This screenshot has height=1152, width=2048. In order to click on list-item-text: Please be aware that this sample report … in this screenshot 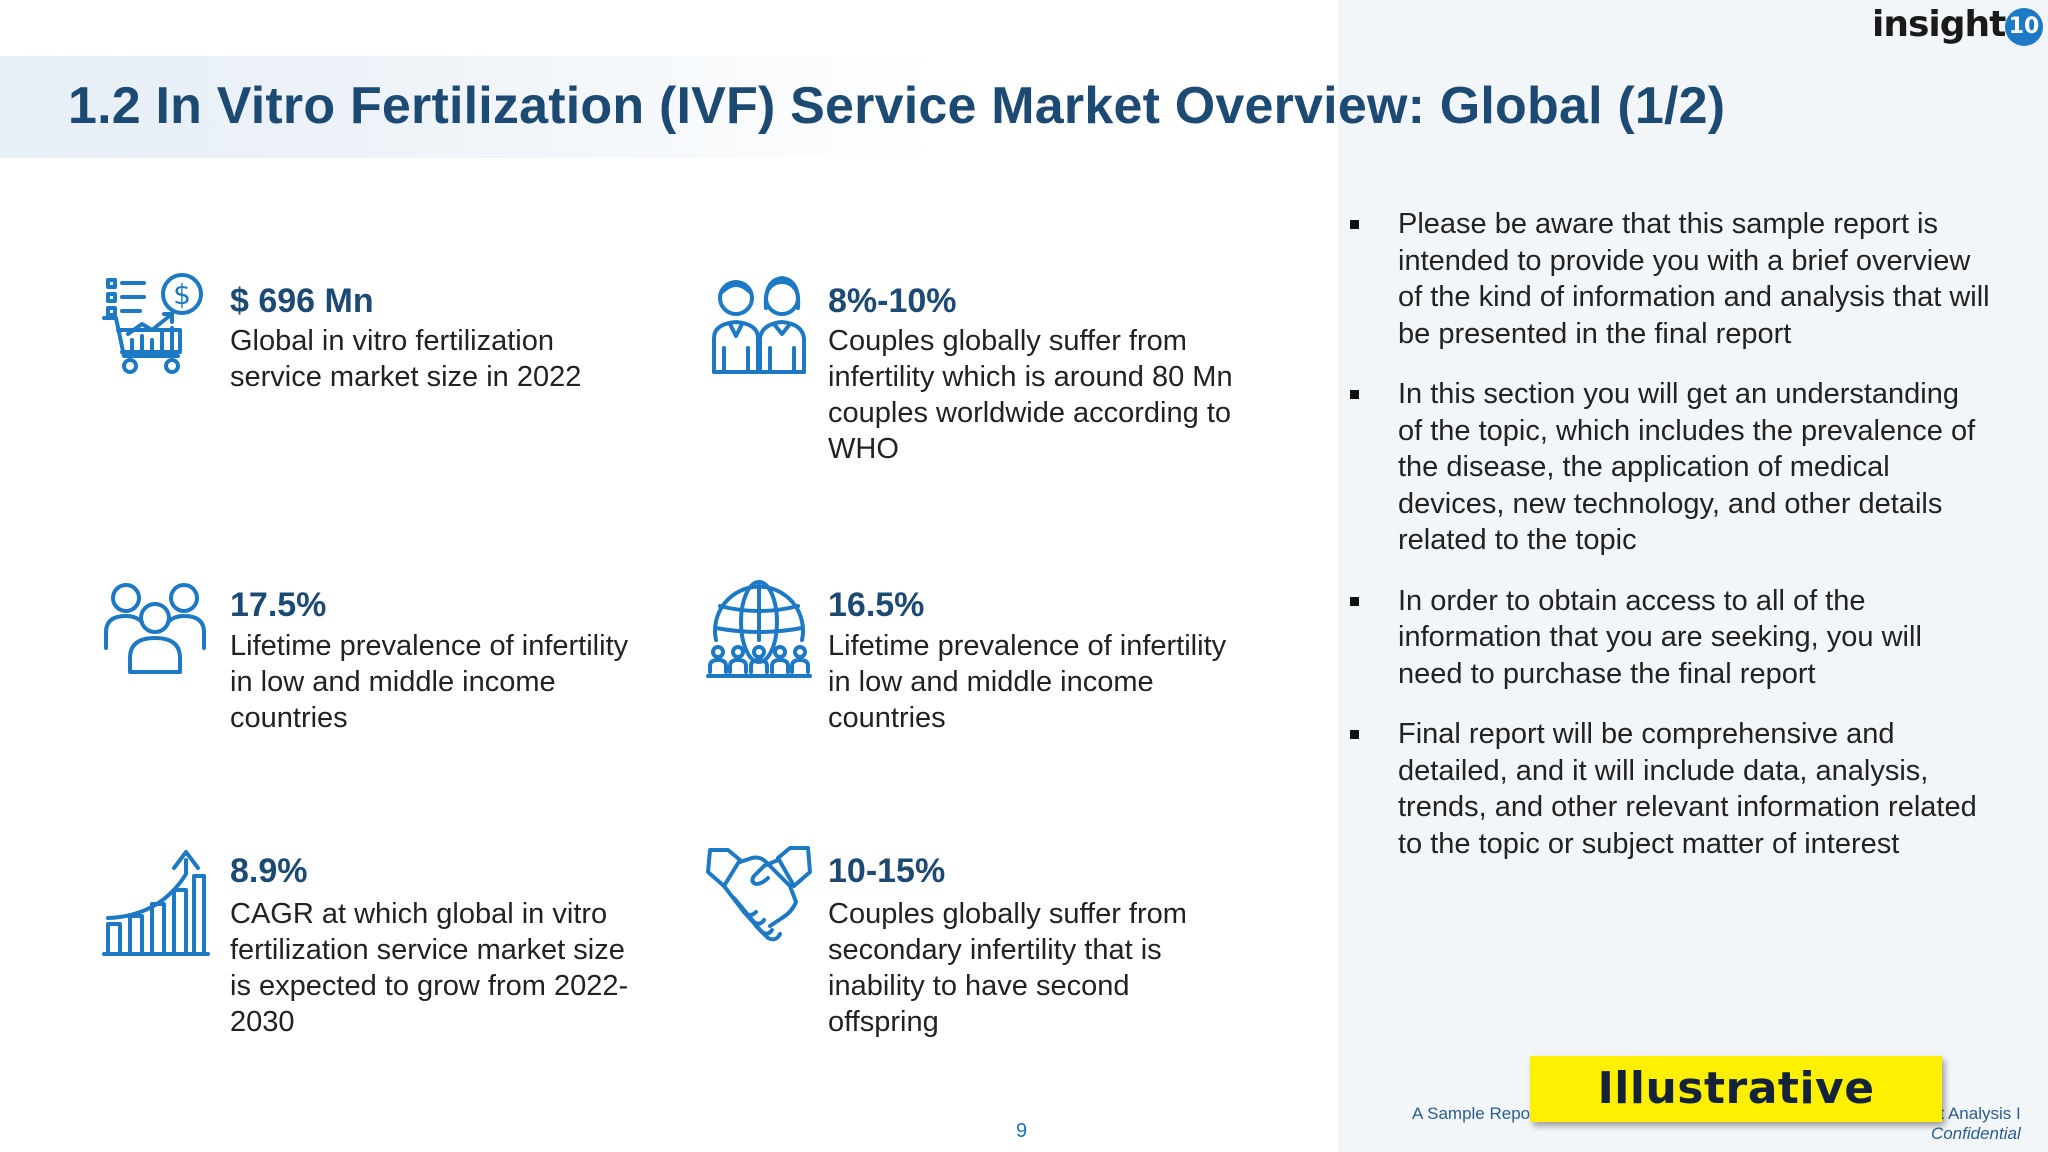, I will do `click(1694, 279)`.